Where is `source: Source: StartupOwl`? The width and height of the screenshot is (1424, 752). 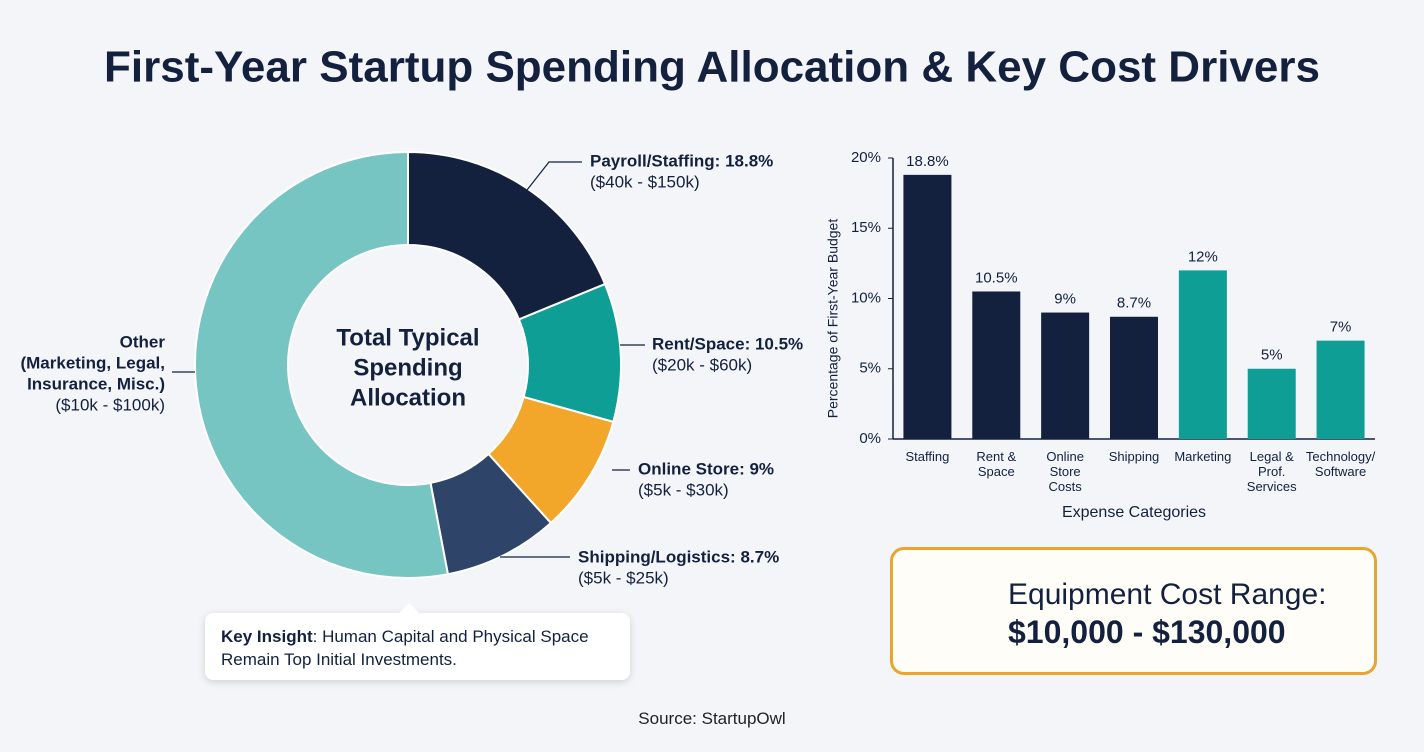 source: Source: StartupOwl is located at coordinates (712, 718).